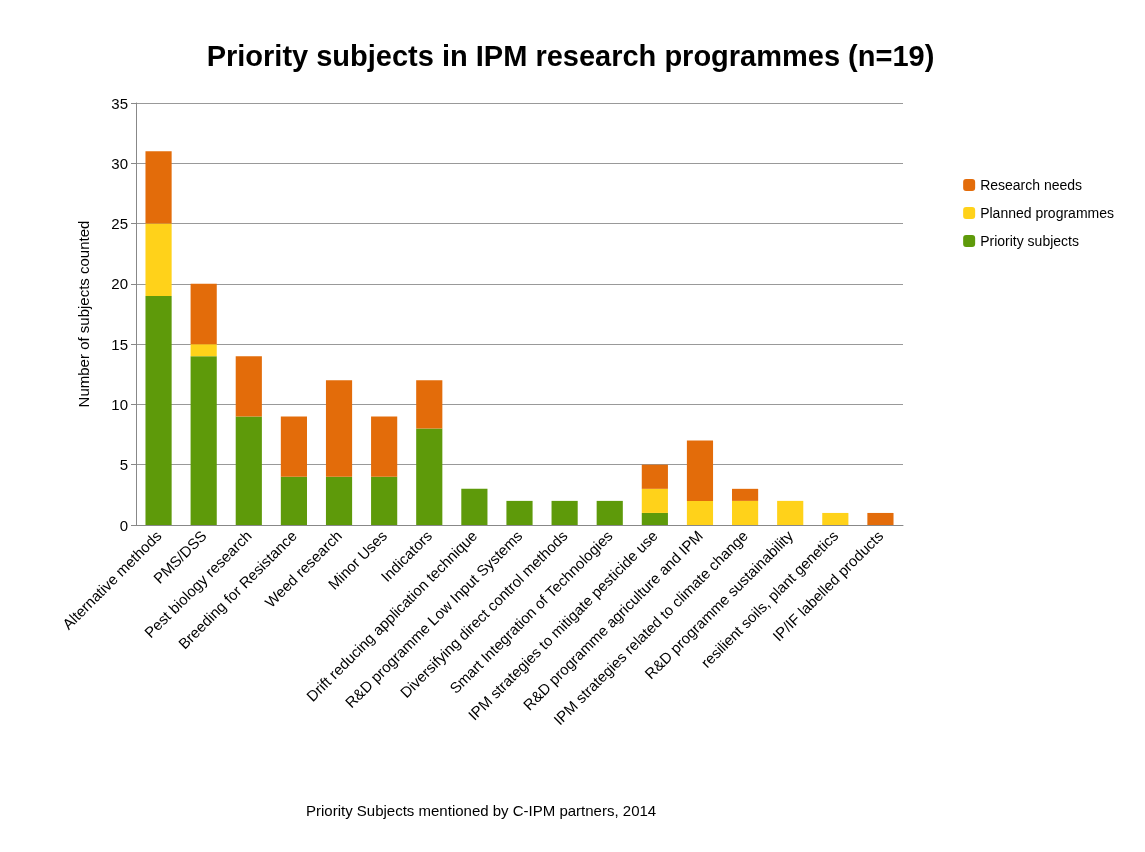  What do you see at coordinates (119, 404) in the screenshot?
I see `y-tick-label: 10` at bounding box center [119, 404].